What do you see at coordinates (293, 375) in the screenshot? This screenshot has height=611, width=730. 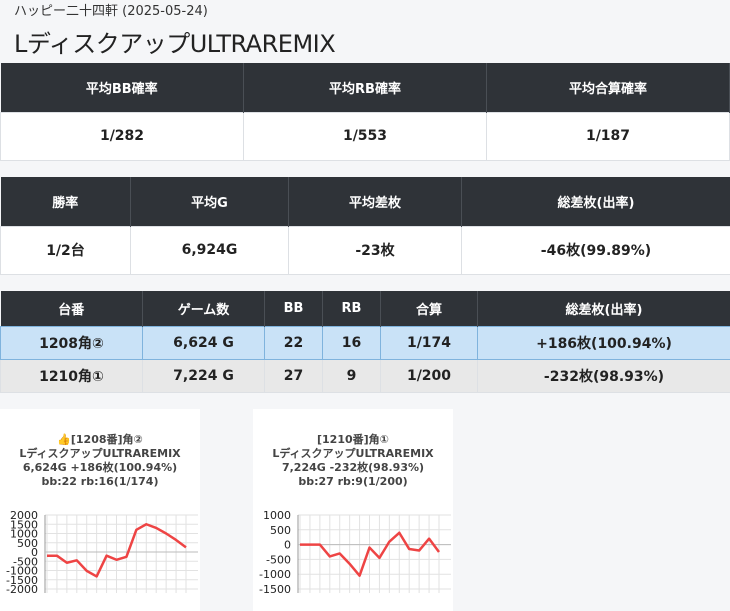 I see `table-cell: 27` at bounding box center [293, 375].